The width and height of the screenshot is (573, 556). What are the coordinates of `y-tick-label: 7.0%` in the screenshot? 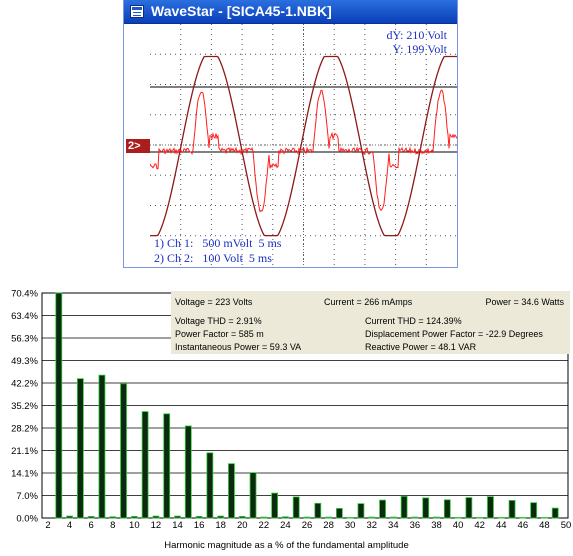 It's located at (27, 496).